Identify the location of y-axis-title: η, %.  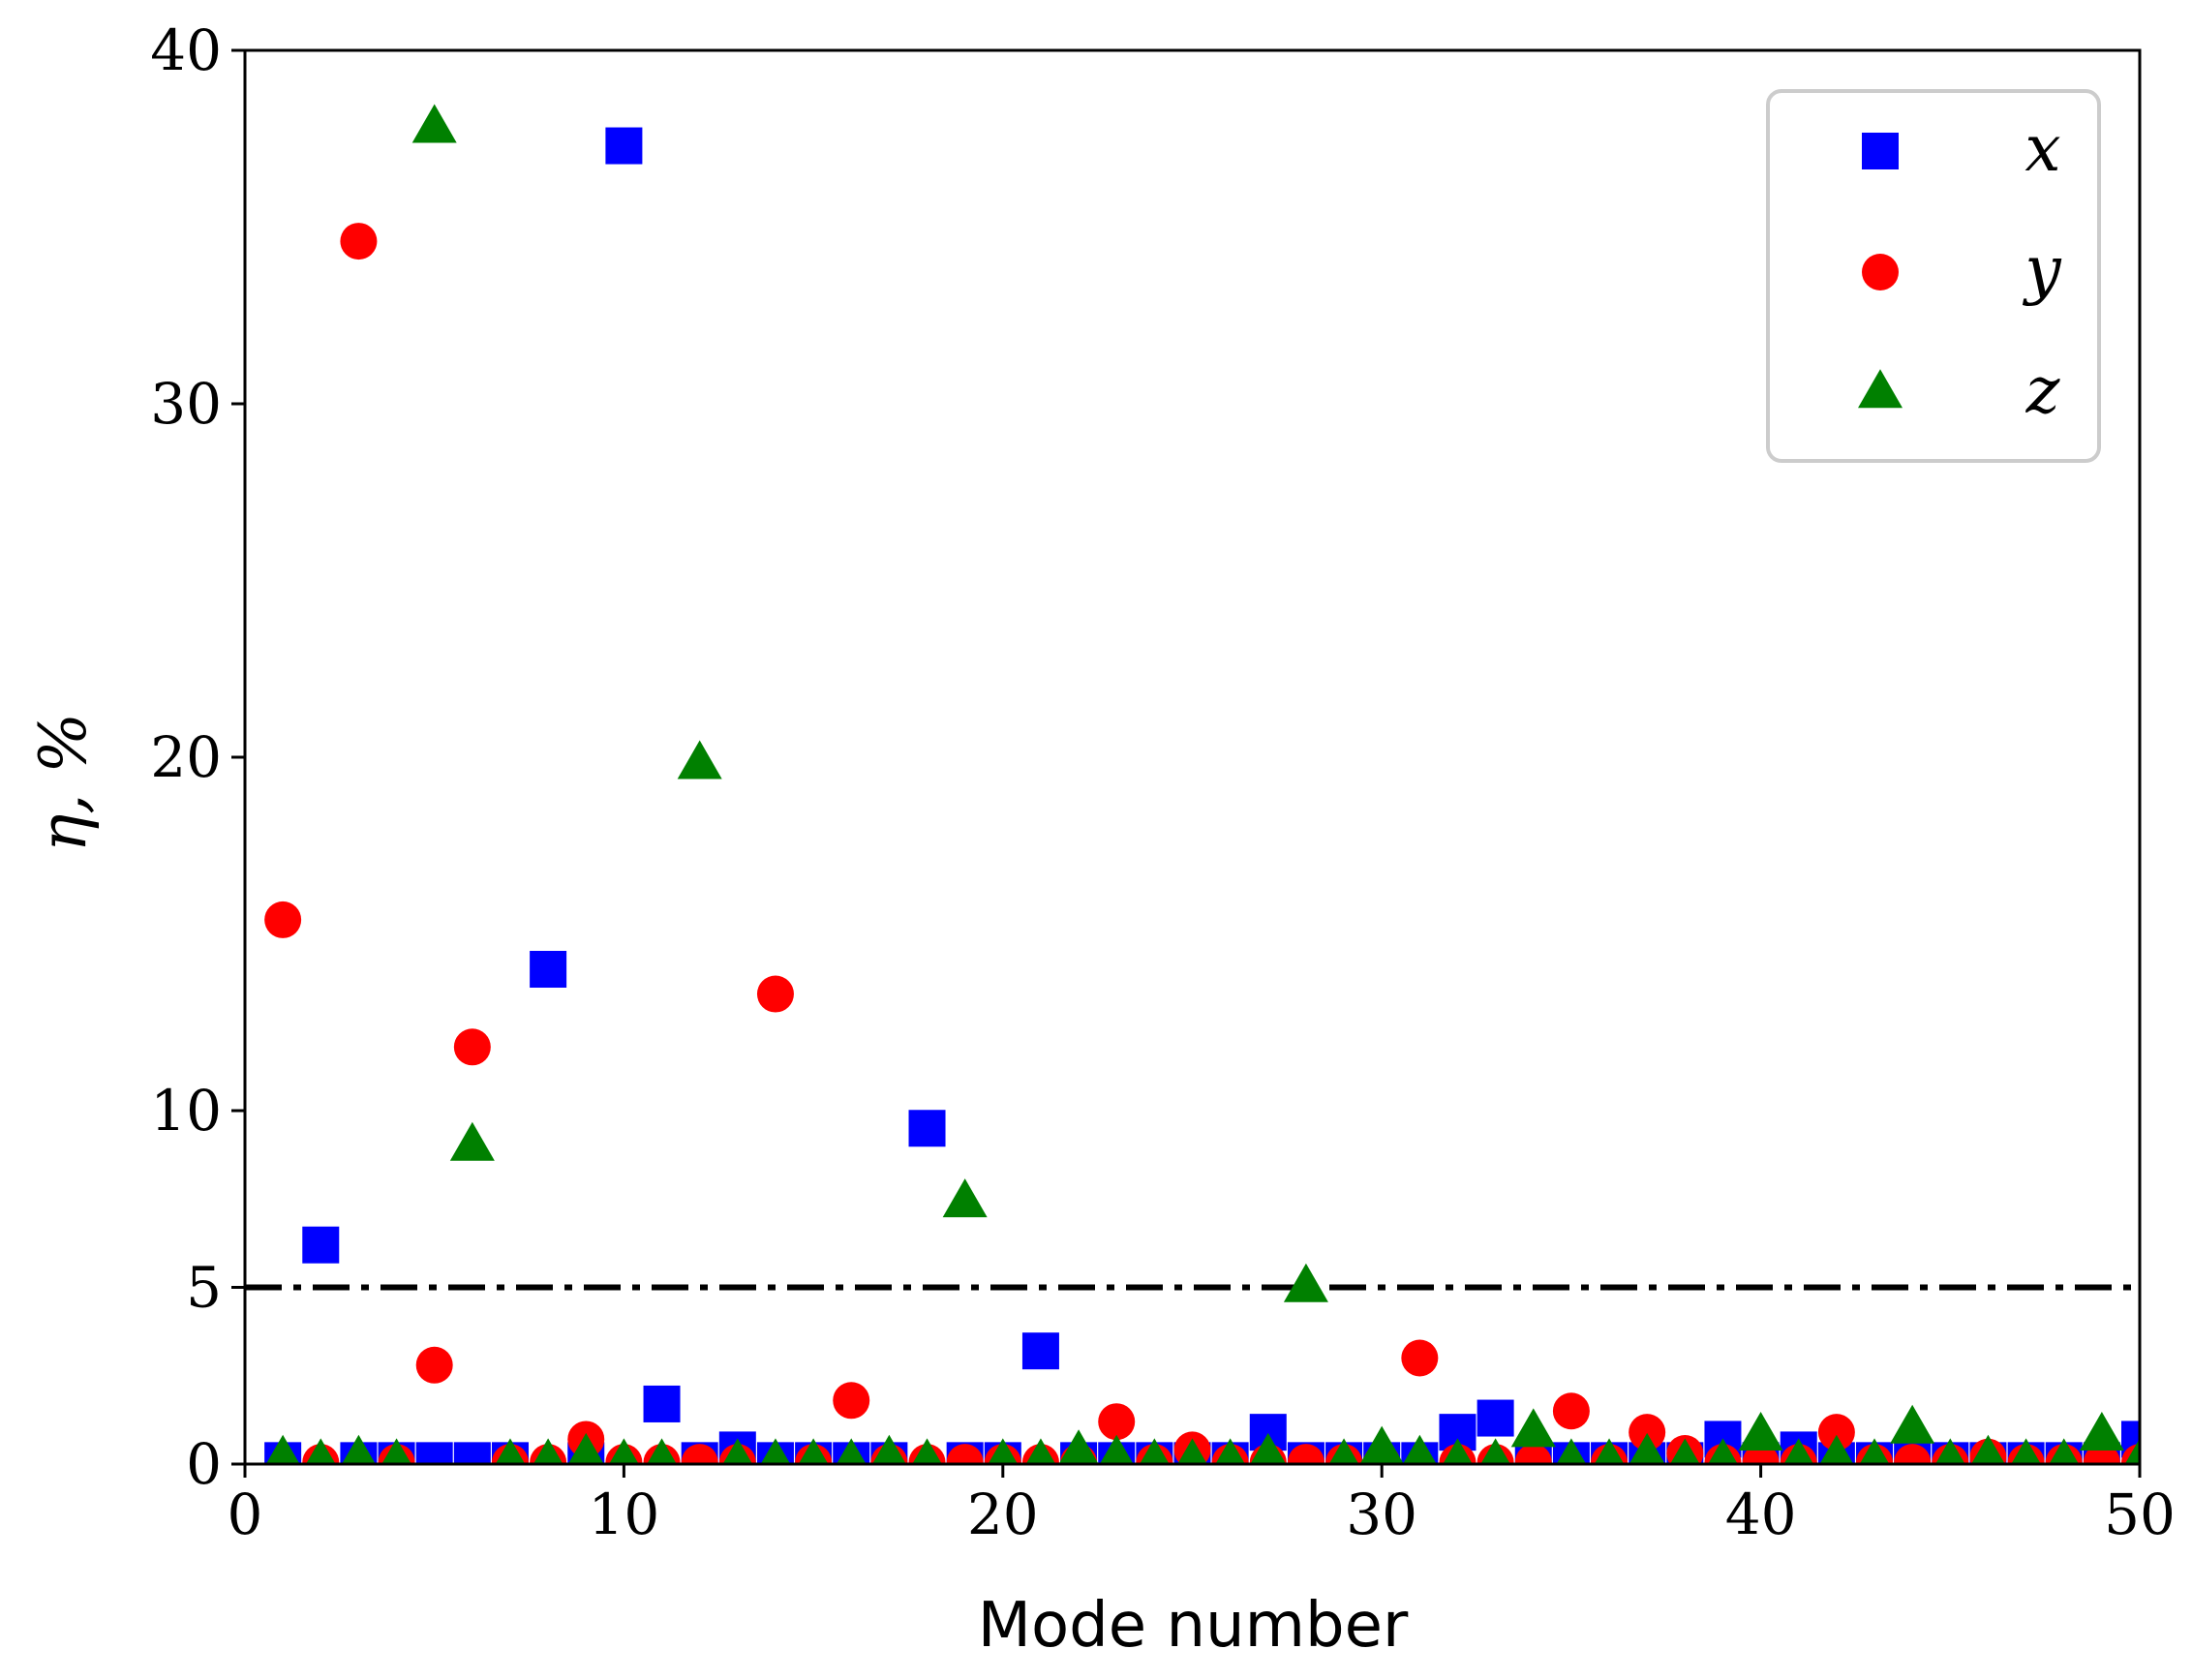
(63, 783).